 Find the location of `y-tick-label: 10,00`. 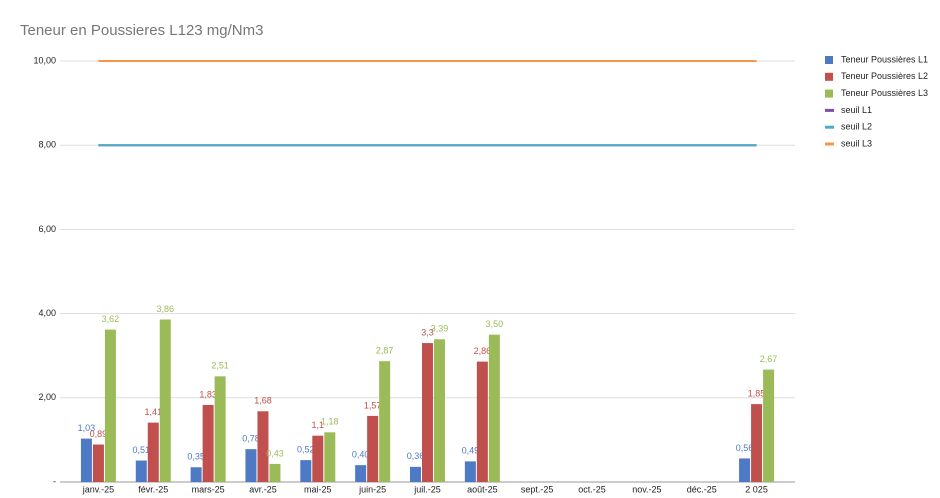

y-tick-label: 10,00 is located at coordinates (44, 60).